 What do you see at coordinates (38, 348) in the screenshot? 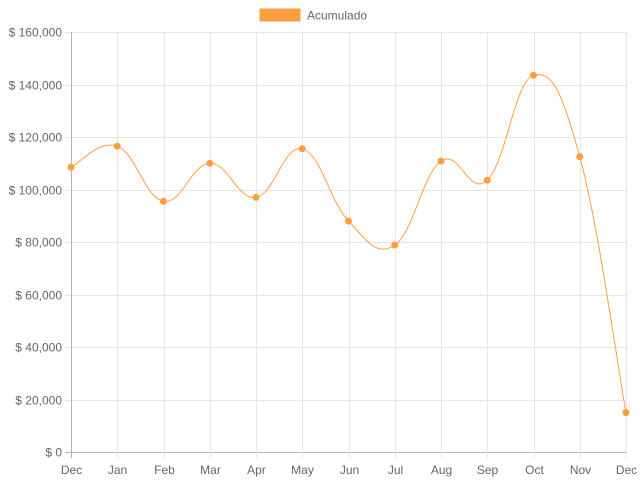
I see `y-tick-label: $ 40,000` at bounding box center [38, 348].